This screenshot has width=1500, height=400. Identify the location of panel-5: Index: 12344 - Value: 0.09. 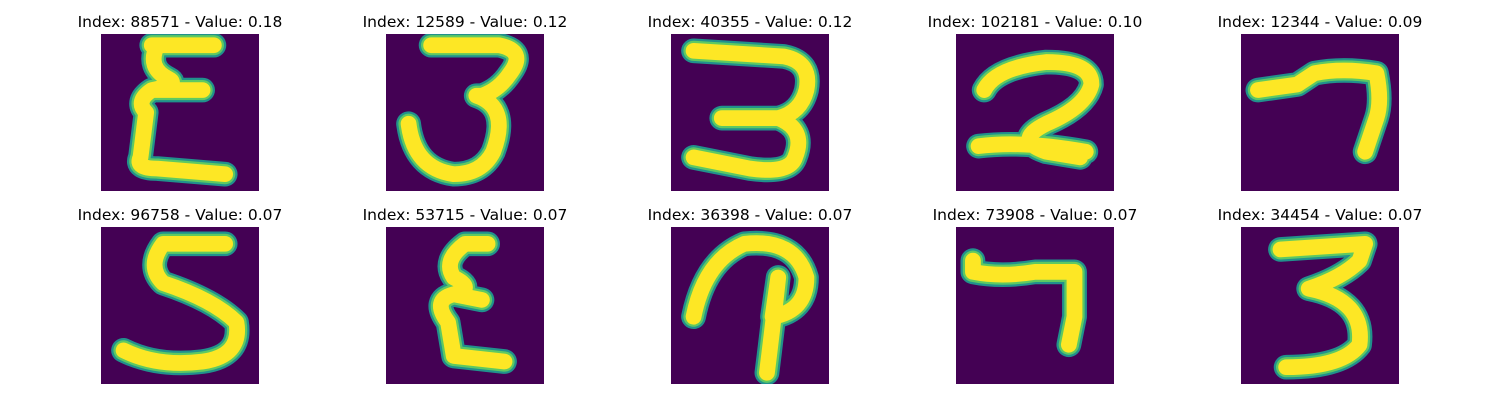
(1320, 107).